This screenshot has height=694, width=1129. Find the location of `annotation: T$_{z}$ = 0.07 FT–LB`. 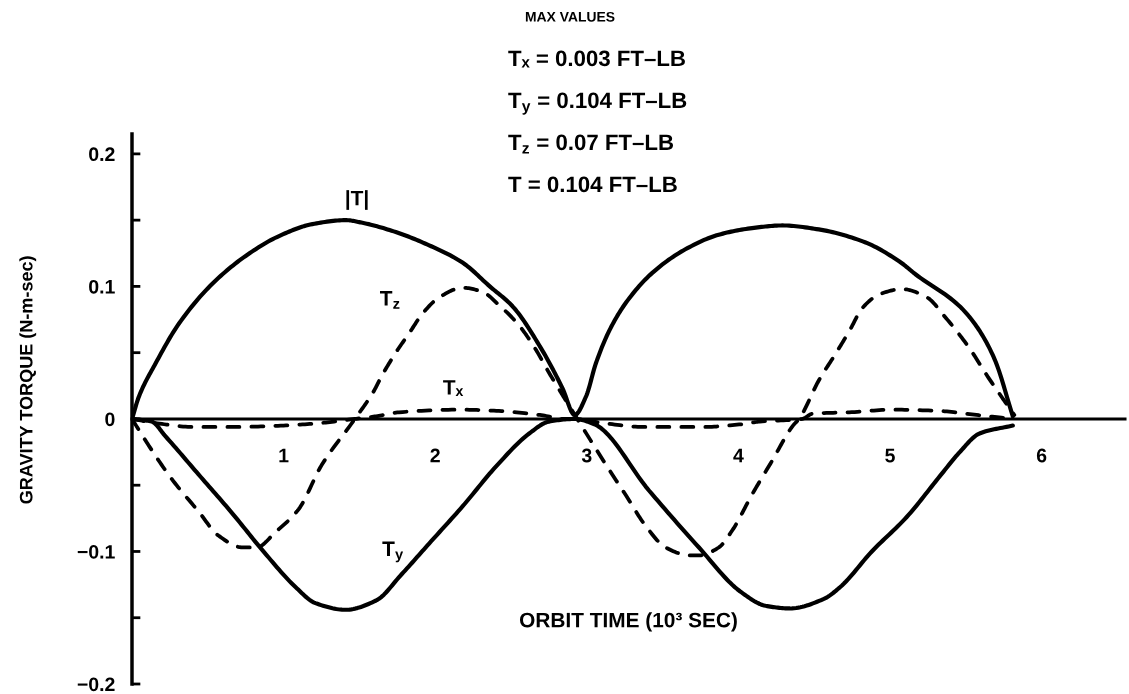

annotation: T$_{z}$ = 0.07 FT–LB is located at coordinates (591, 144).